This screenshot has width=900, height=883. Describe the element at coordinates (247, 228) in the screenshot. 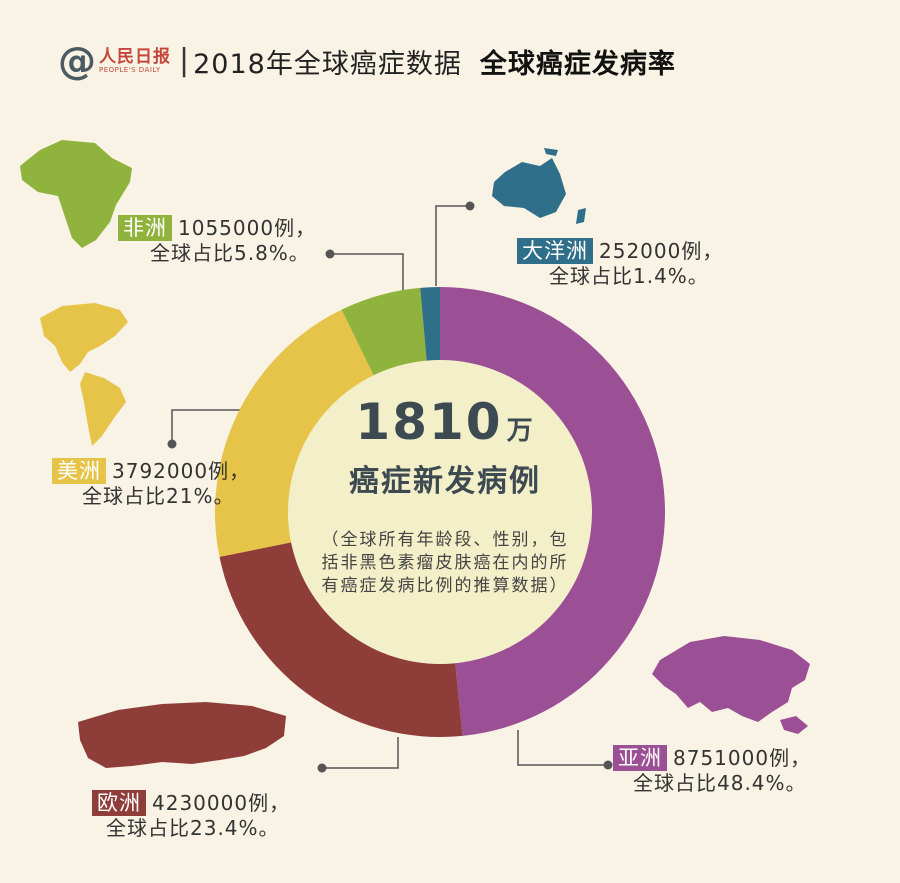

I see `legend-africa-cases: 1055000例，` at that location.